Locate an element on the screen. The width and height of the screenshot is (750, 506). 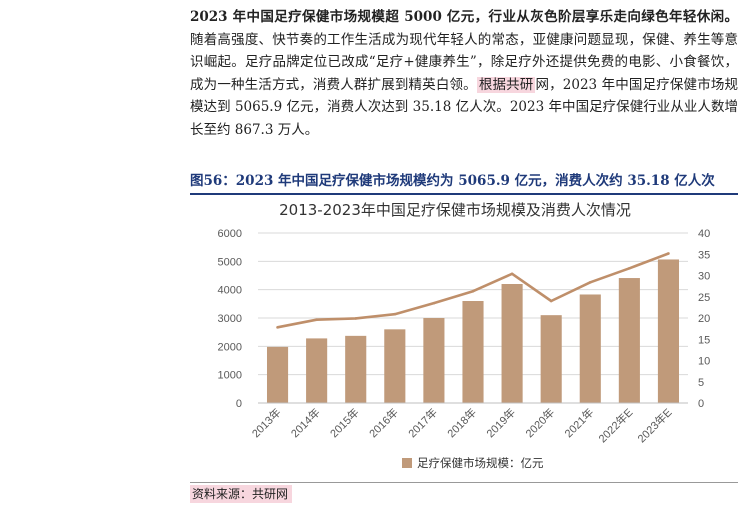
chart-title: 2013-2023年中国足疗保健市场规模及消费人次情况 is located at coordinates (455, 210).